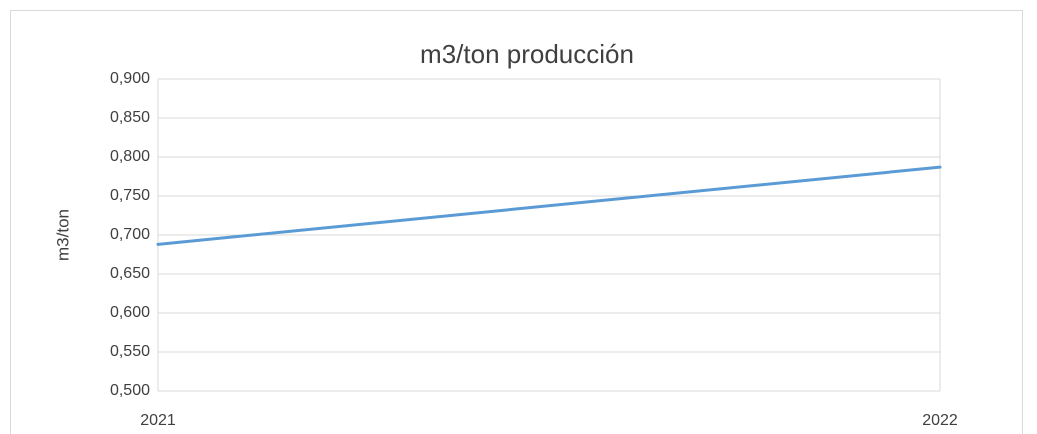 The height and width of the screenshot is (434, 1037). I want to click on y-axis-label: m3/ton, so click(62, 235).